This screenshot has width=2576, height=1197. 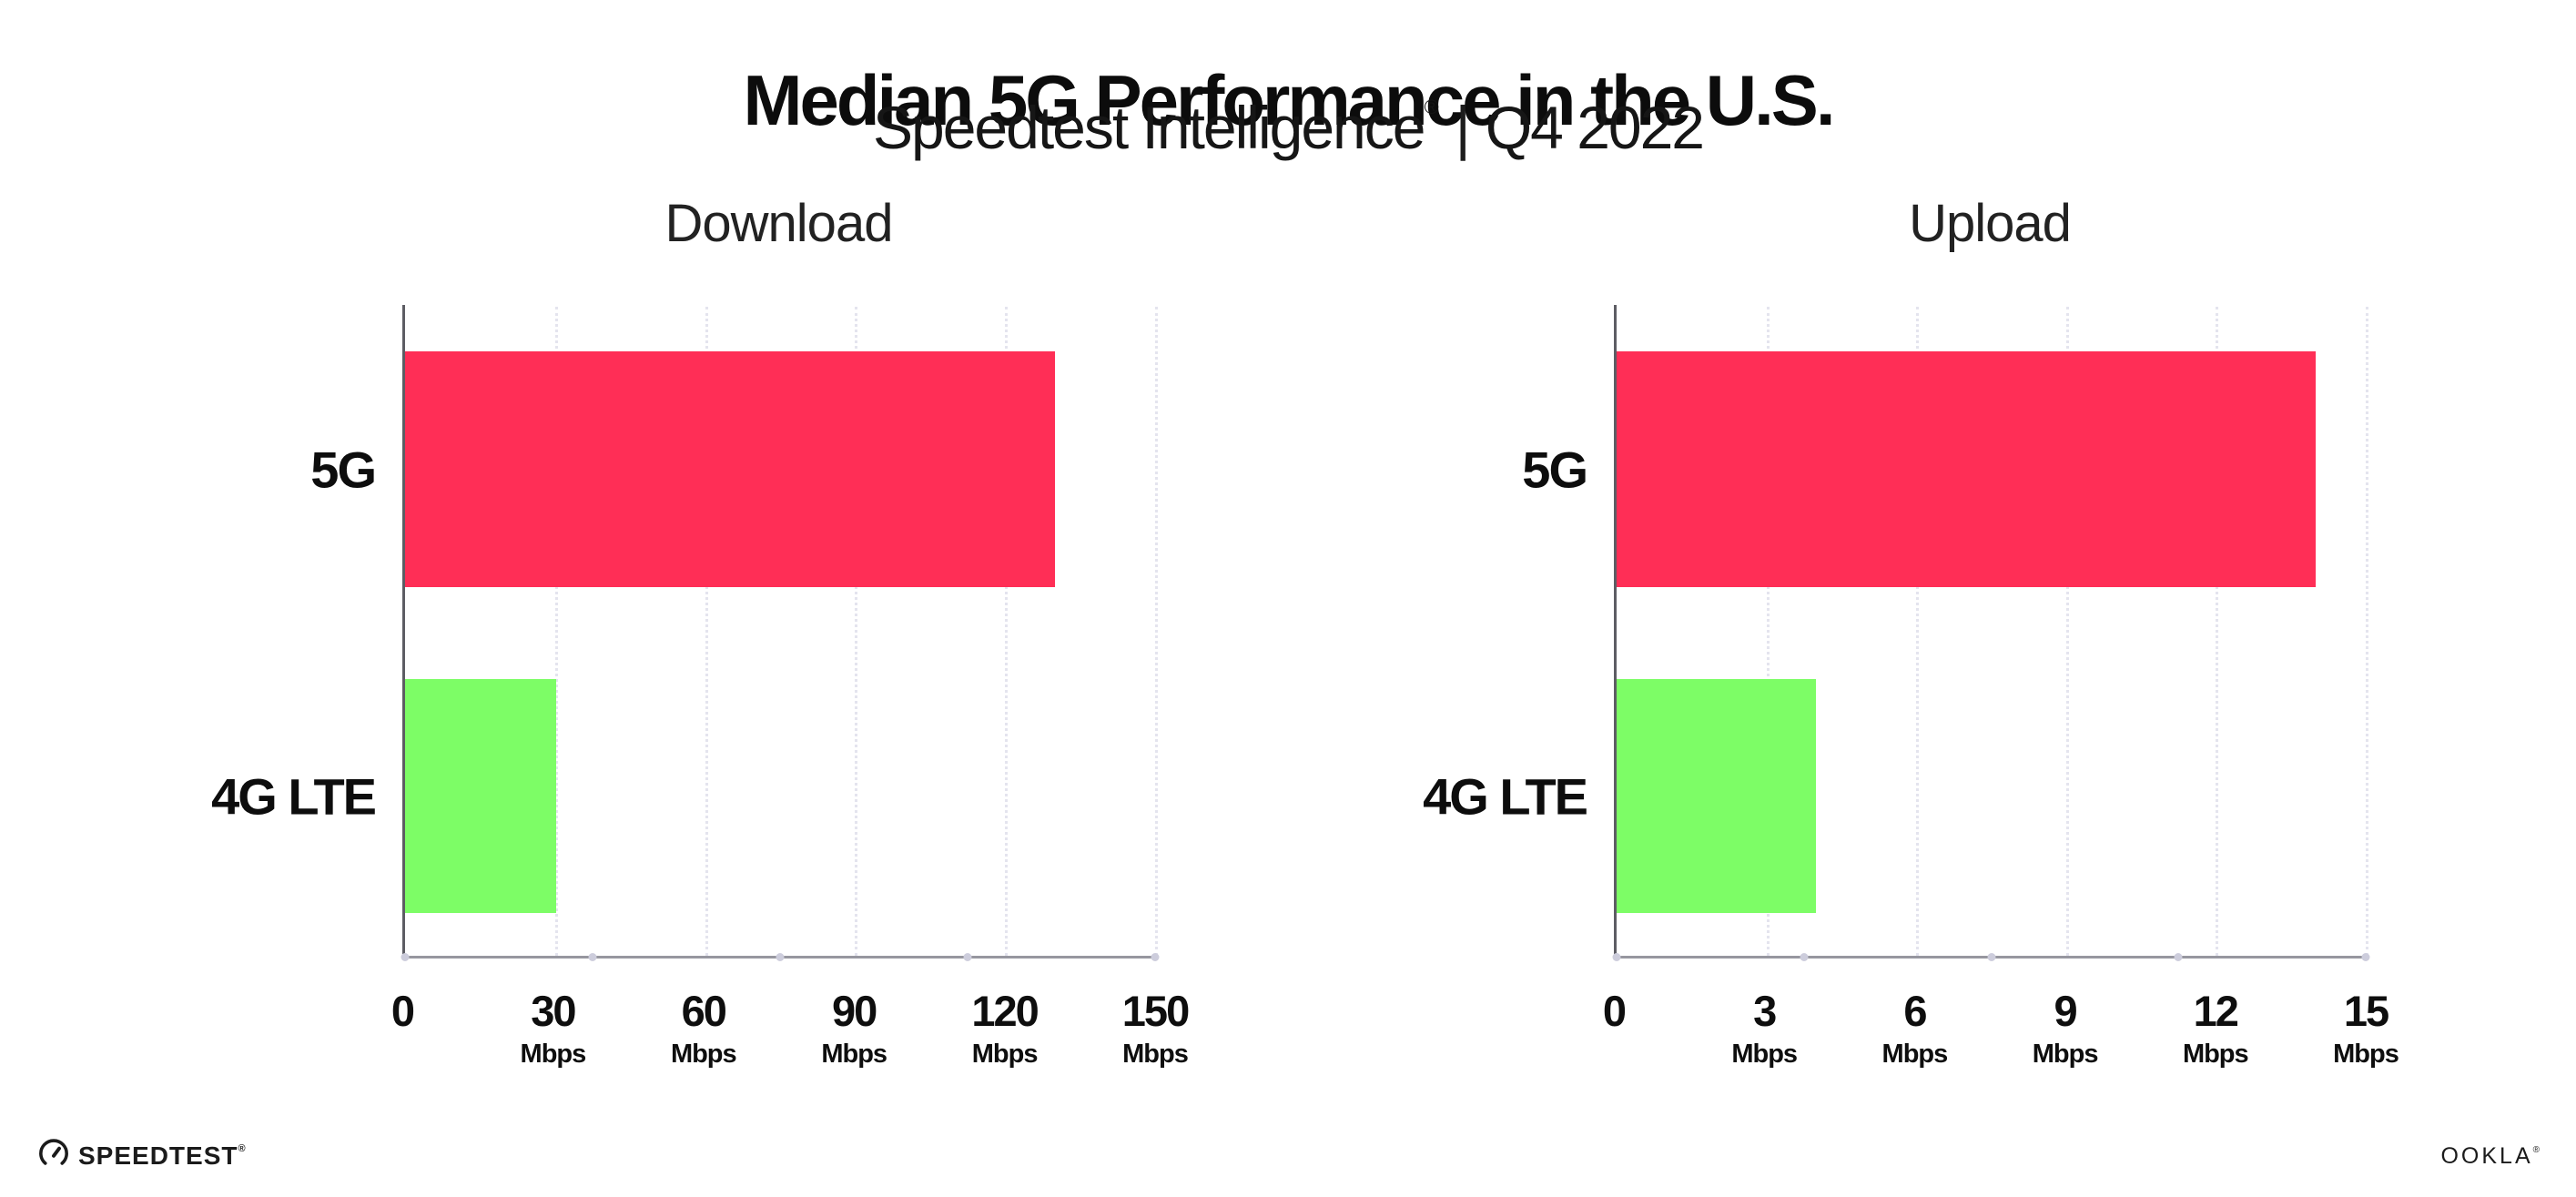 I want to click on tick-value: 12, so click(x=2216, y=1011).